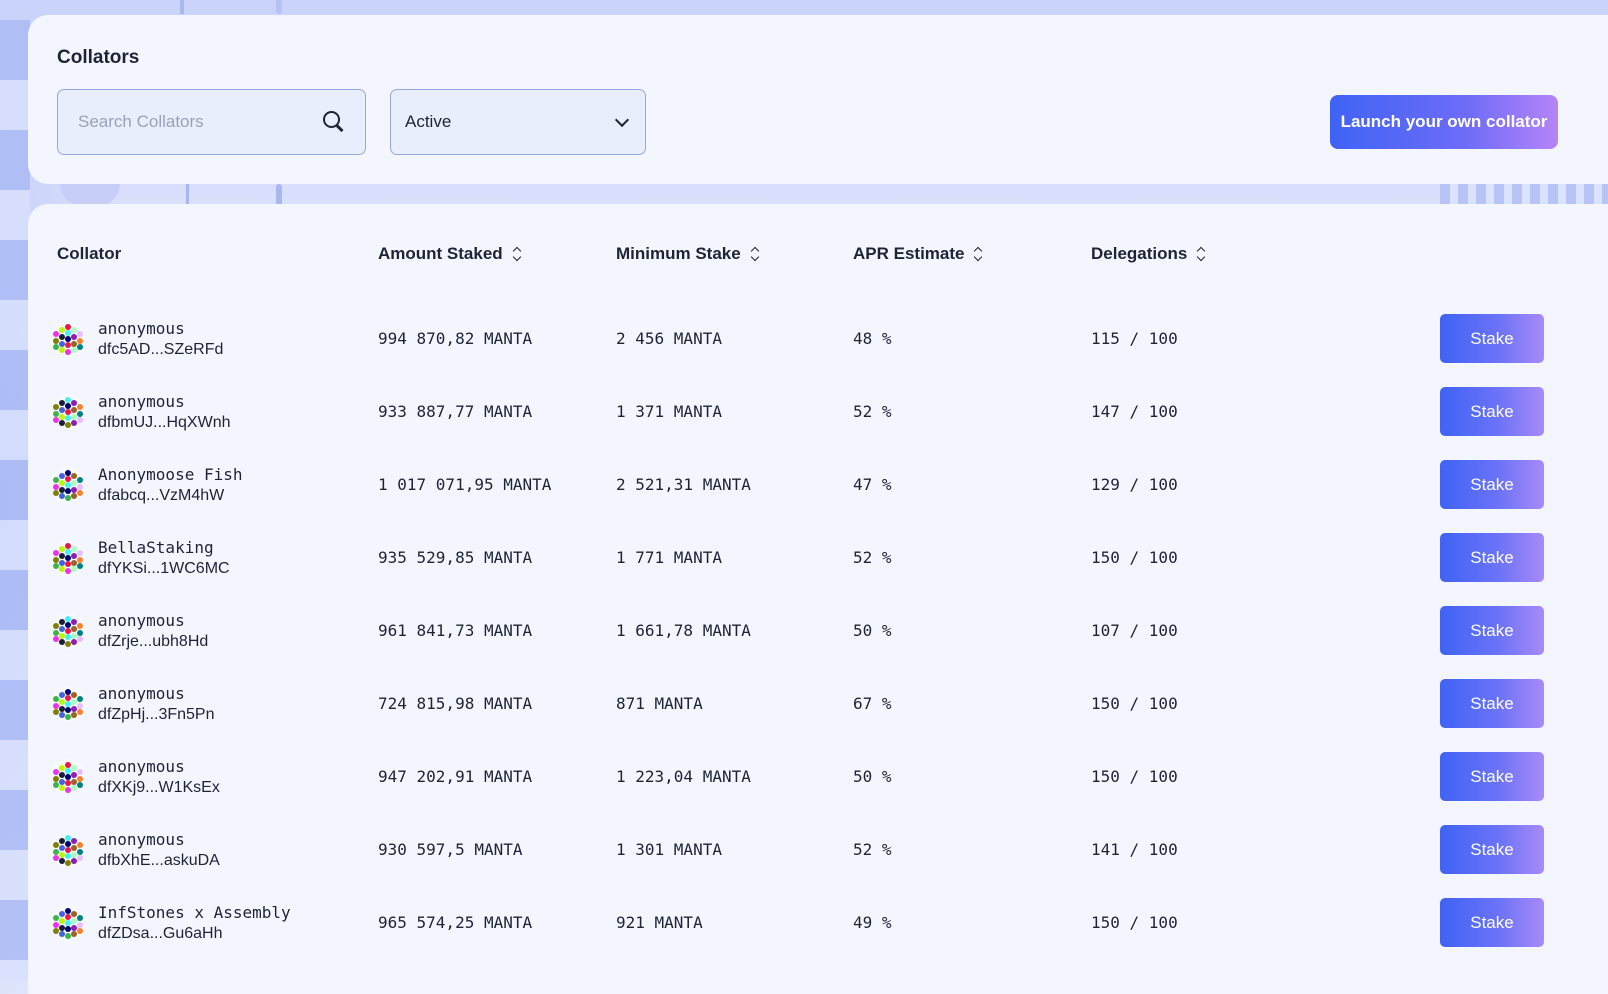  What do you see at coordinates (1444, 122) in the screenshot?
I see `launch-collator-button: Launch your own collator` at bounding box center [1444, 122].